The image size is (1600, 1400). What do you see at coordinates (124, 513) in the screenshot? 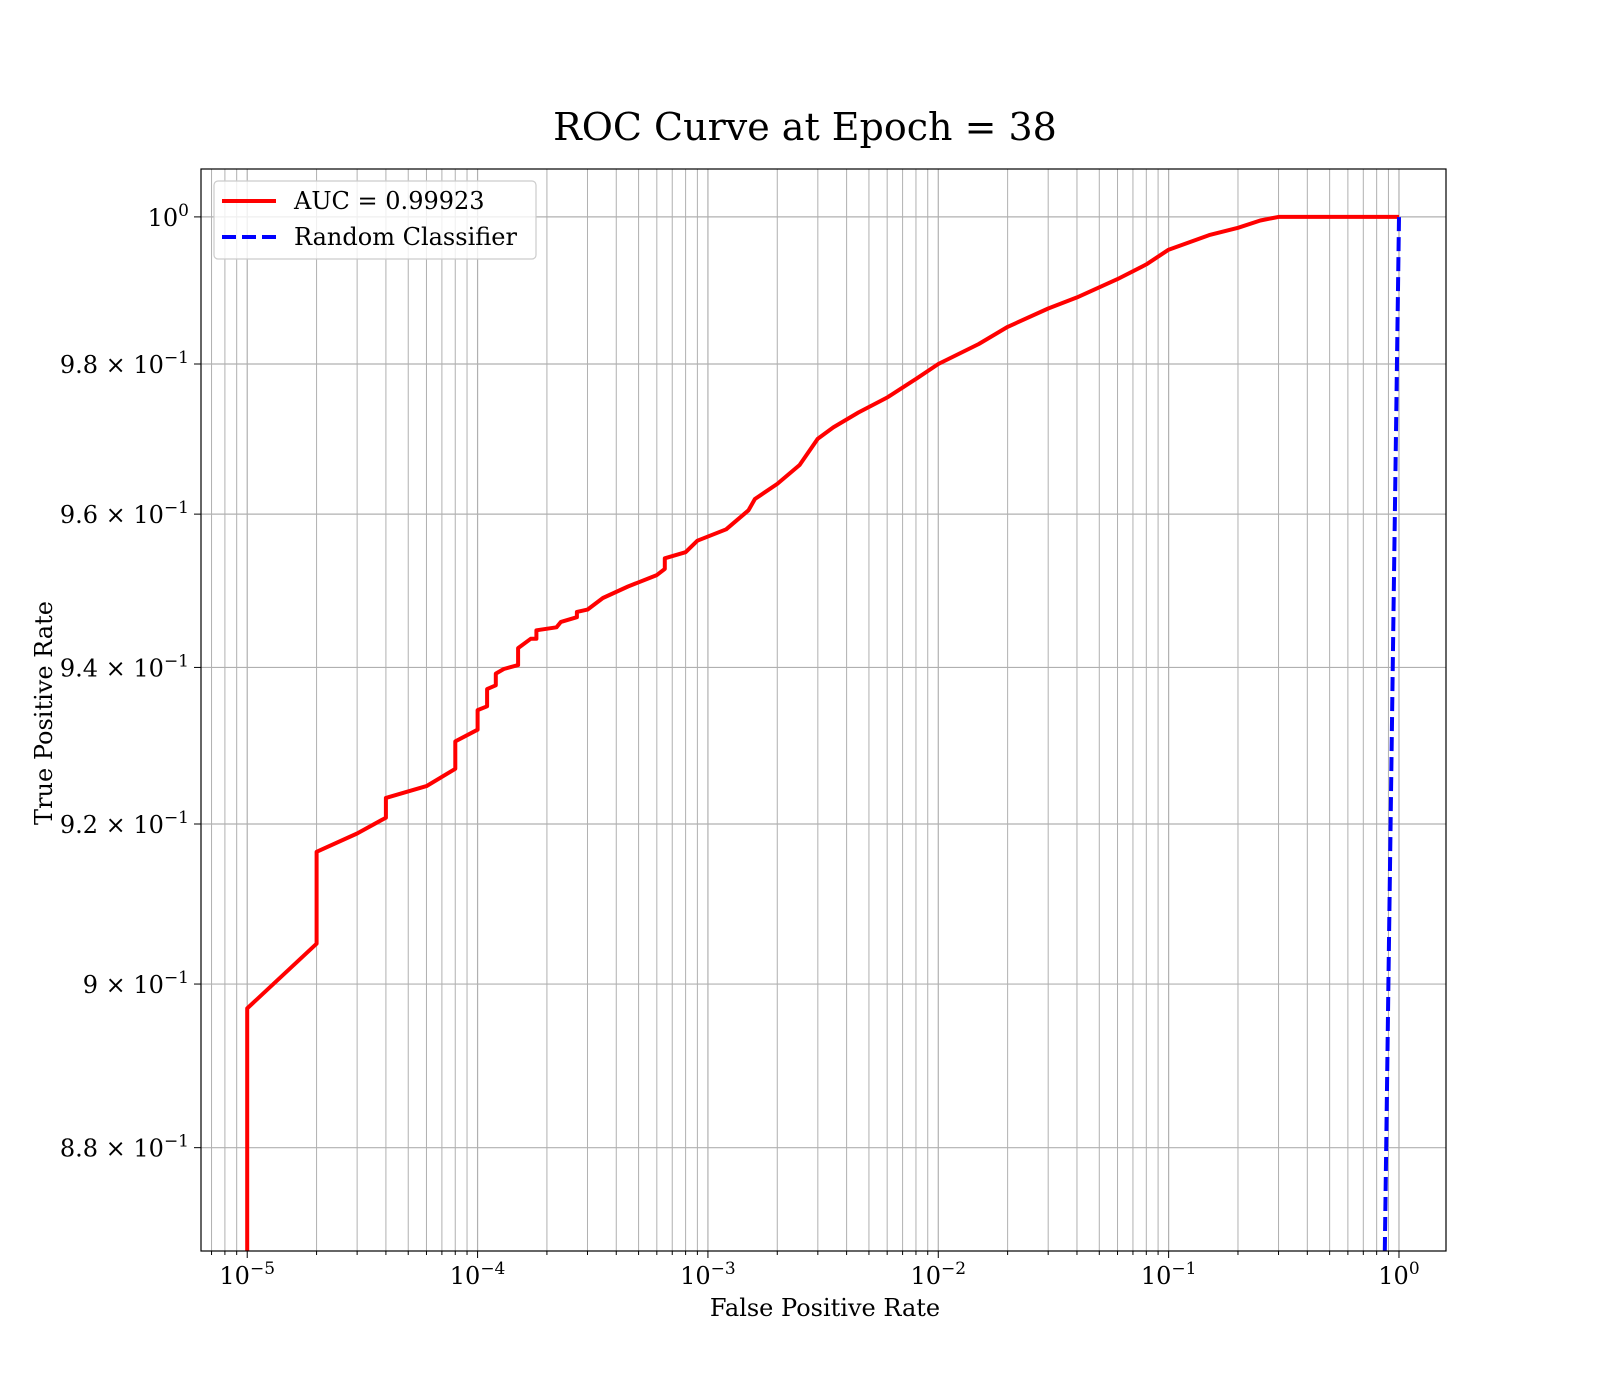
I see `y-tick-label: 9.6 × 10⁻¹` at bounding box center [124, 513].